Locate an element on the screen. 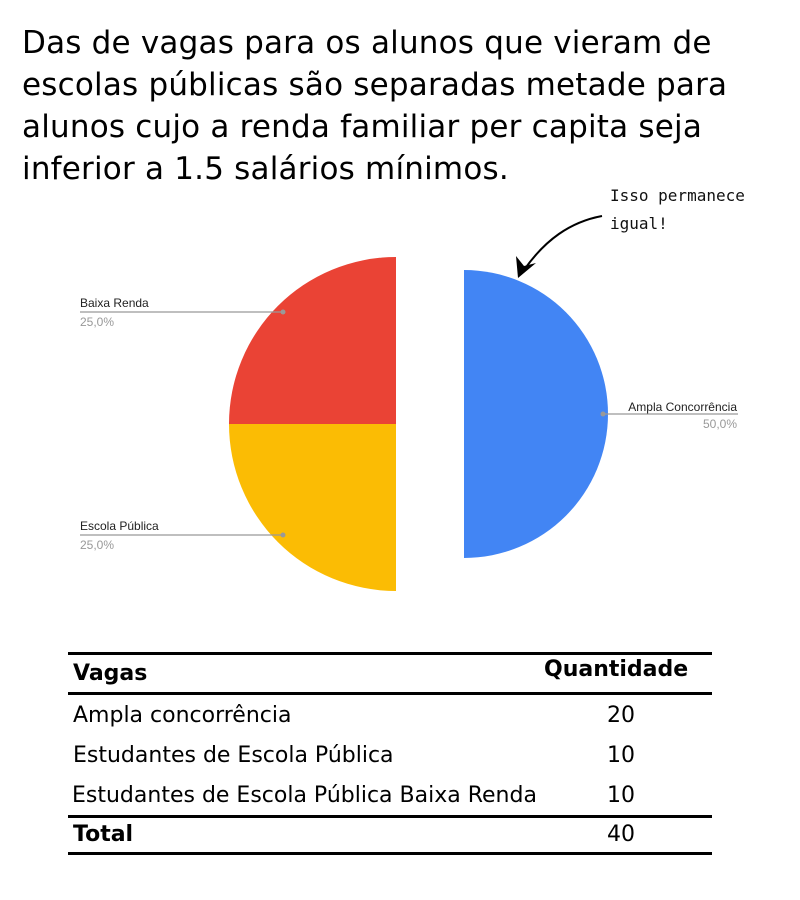 Image resolution: width=800 pixels, height=900 pixels. slice-label-ampla-concorrencia: Ampla Concorrência is located at coordinates (682, 407).